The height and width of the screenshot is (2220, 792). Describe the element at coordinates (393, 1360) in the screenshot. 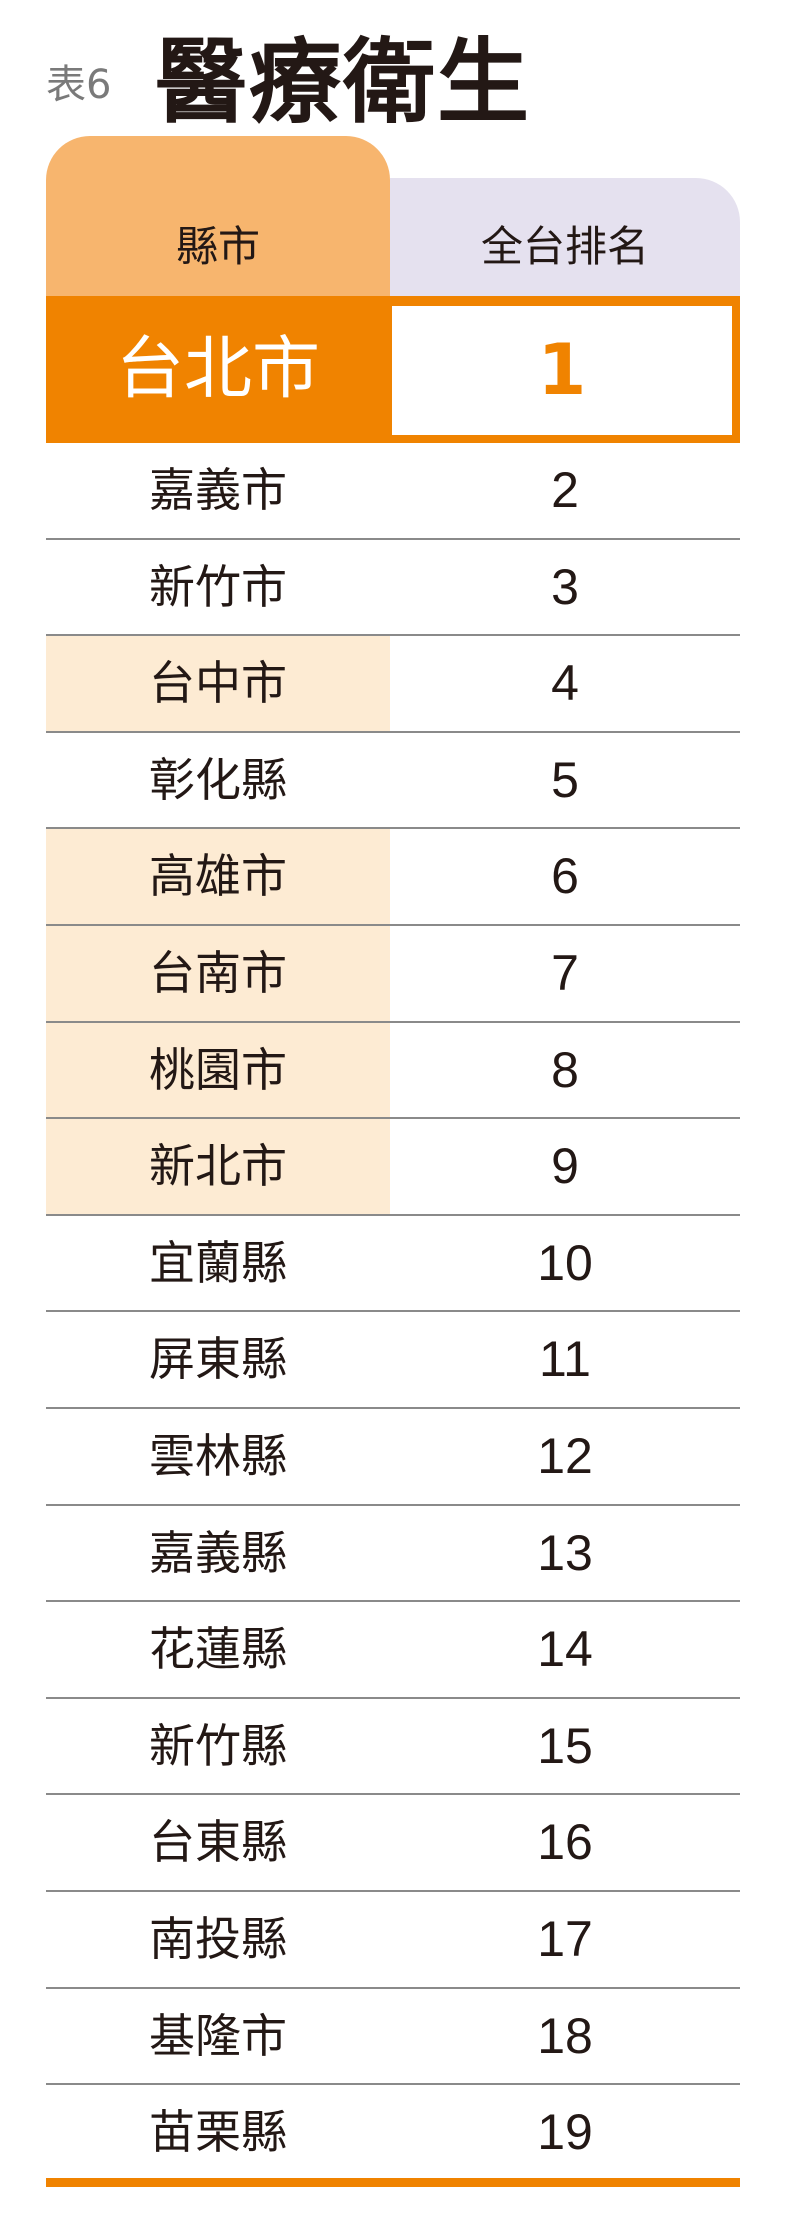

I see `table-row: 屏東縣 11` at that location.